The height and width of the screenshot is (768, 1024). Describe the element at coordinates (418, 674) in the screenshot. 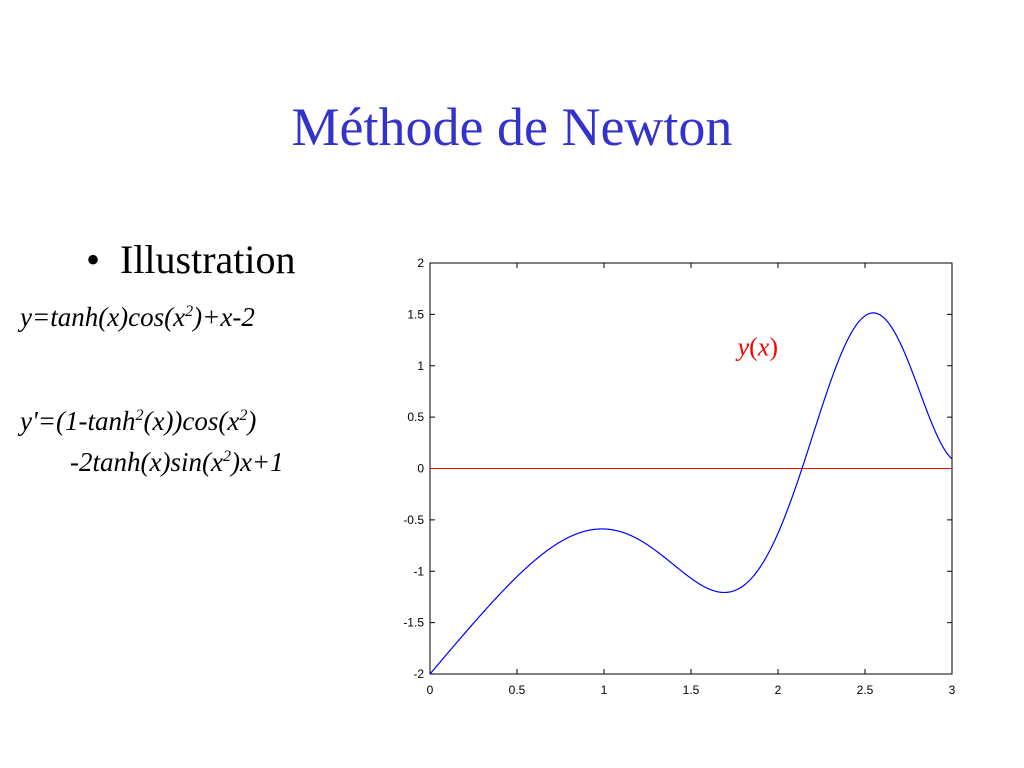

I see `y-tick-label: -2` at that location.